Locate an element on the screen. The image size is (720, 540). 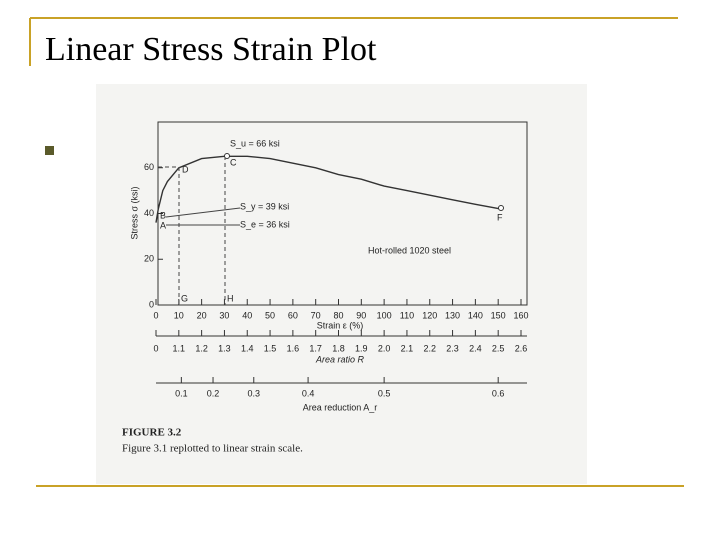
slide-title: Linear Stress Strain Plot is located at coordinates (211, 49).